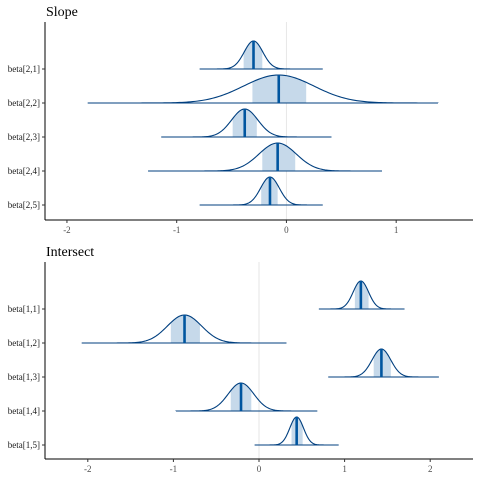  I want to click on series-label: beta[1,3], so click(24, 377).